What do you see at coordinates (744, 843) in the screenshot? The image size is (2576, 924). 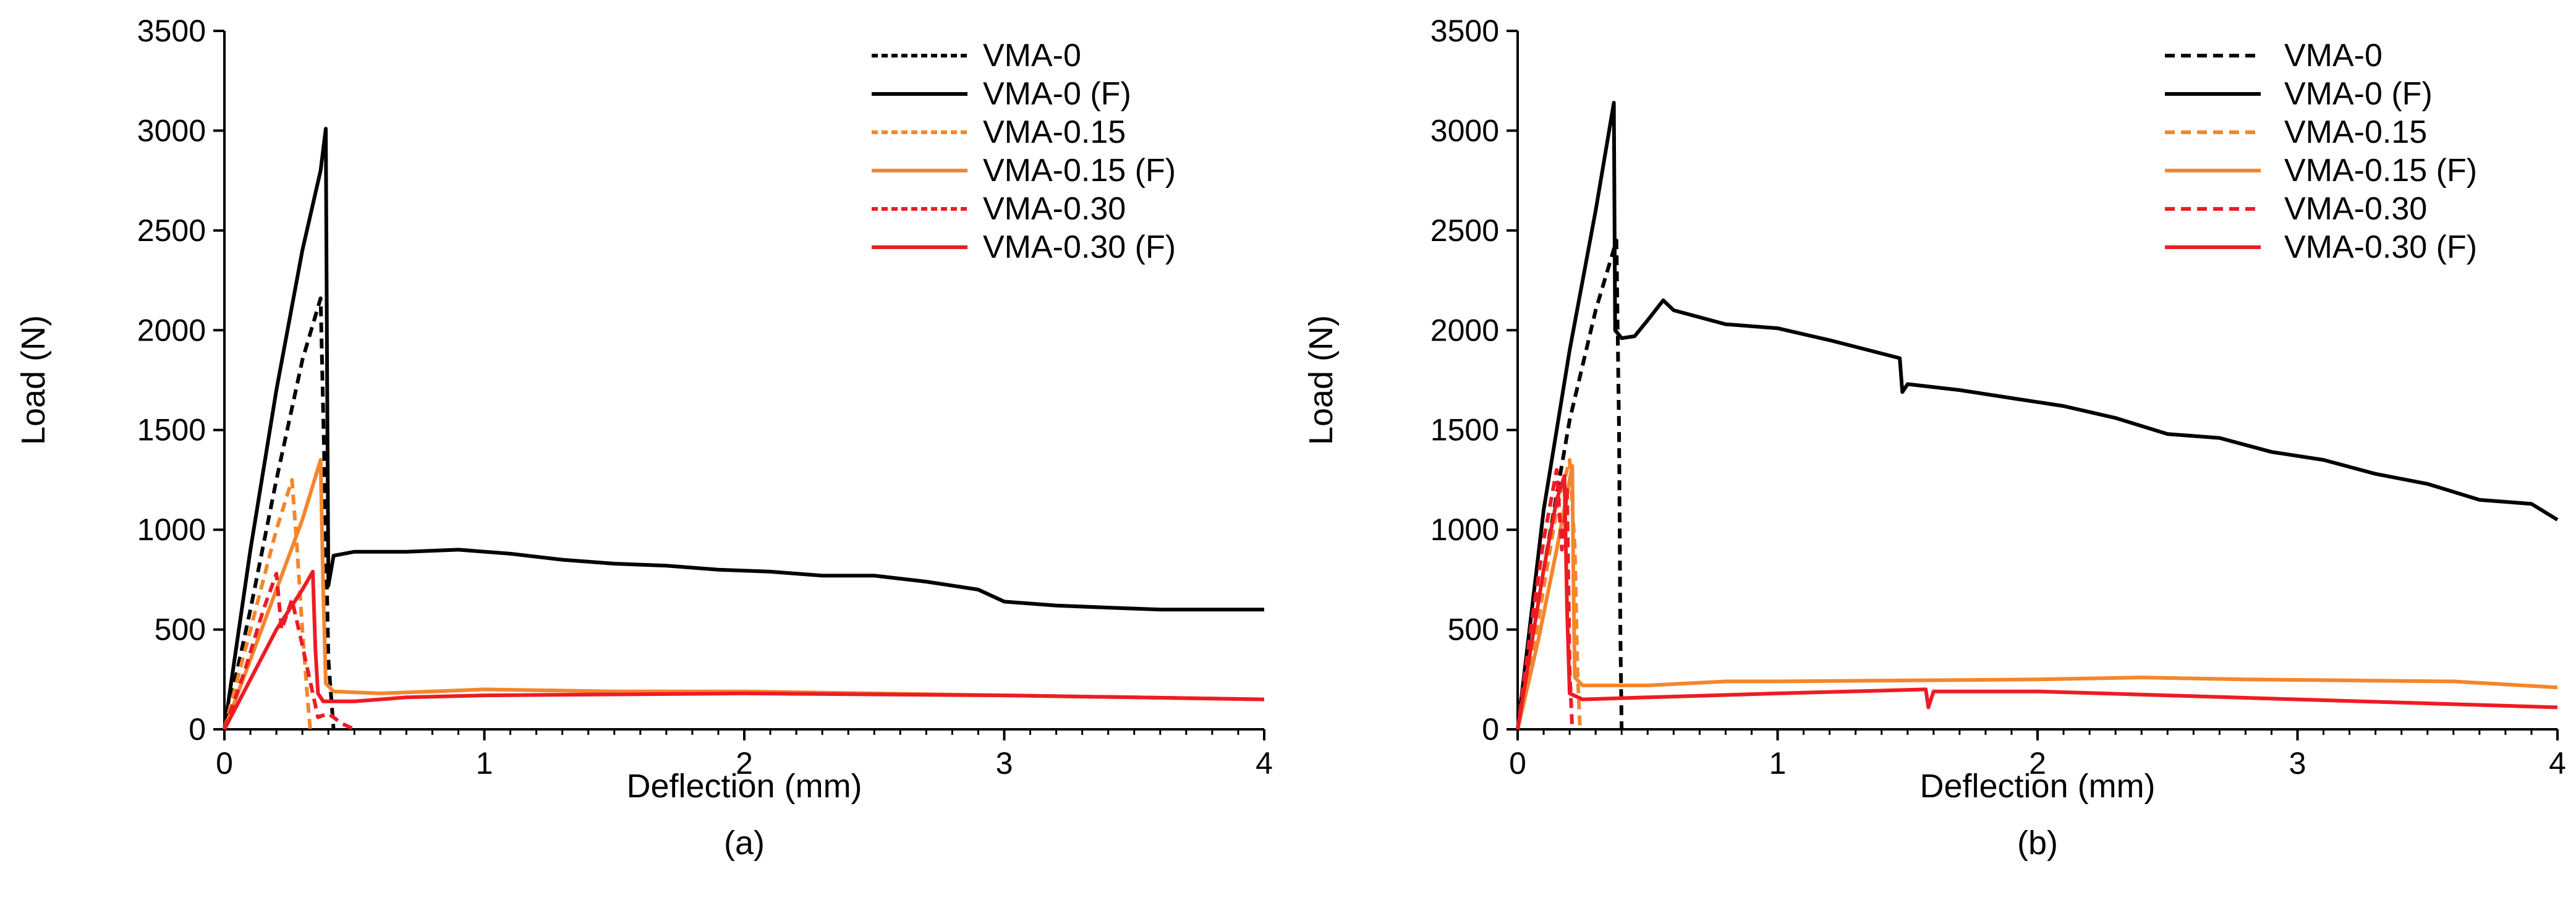 I see `panel-caption: (a)` at bounding box center [744, 843].